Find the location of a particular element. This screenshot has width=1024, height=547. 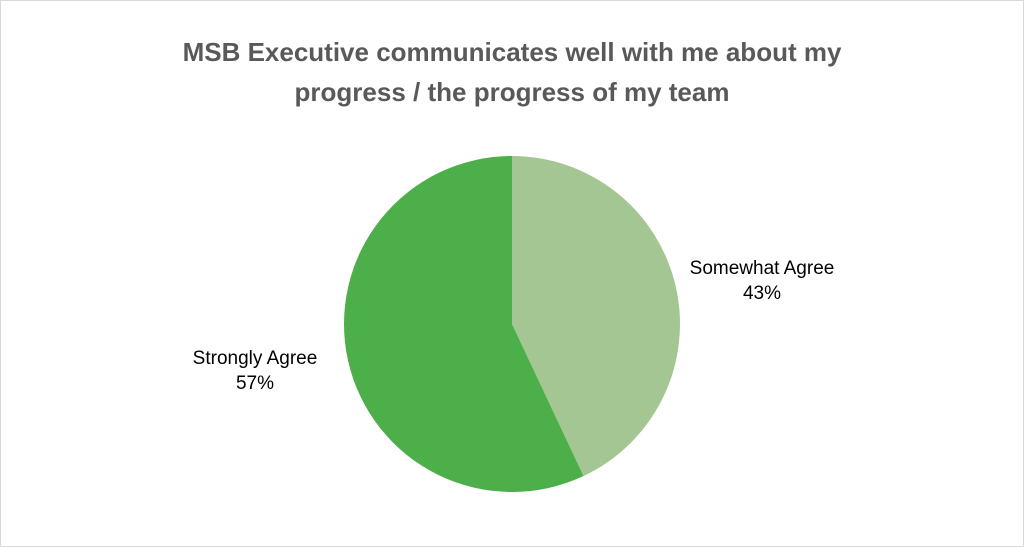

data-label-somewhat-agree-value: 43% is located at coordinates (762, 293).